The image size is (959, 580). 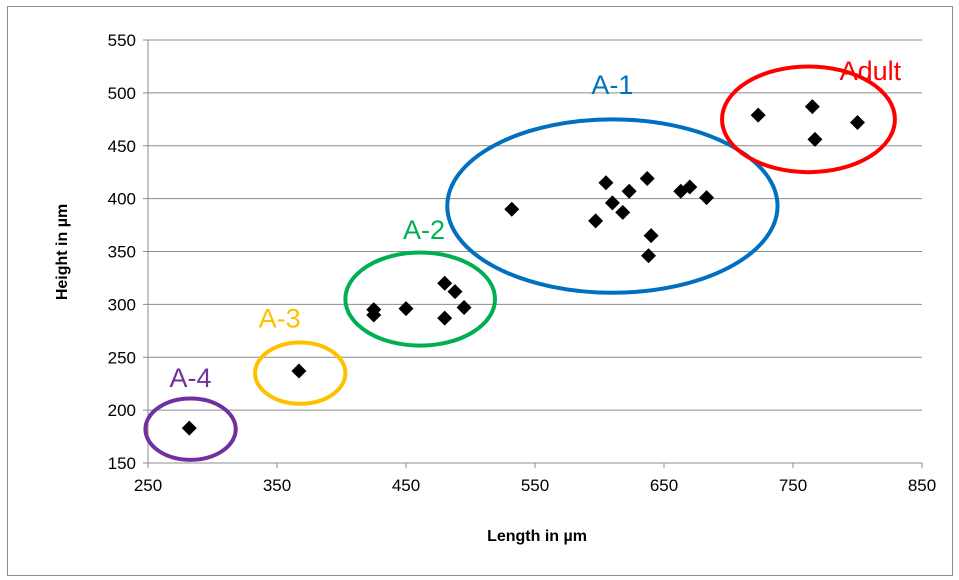 What do you see at coordinates (664, 485) in the screenshot?
I see `x-tick-label-650: 650` at bounding box center [664, 485].